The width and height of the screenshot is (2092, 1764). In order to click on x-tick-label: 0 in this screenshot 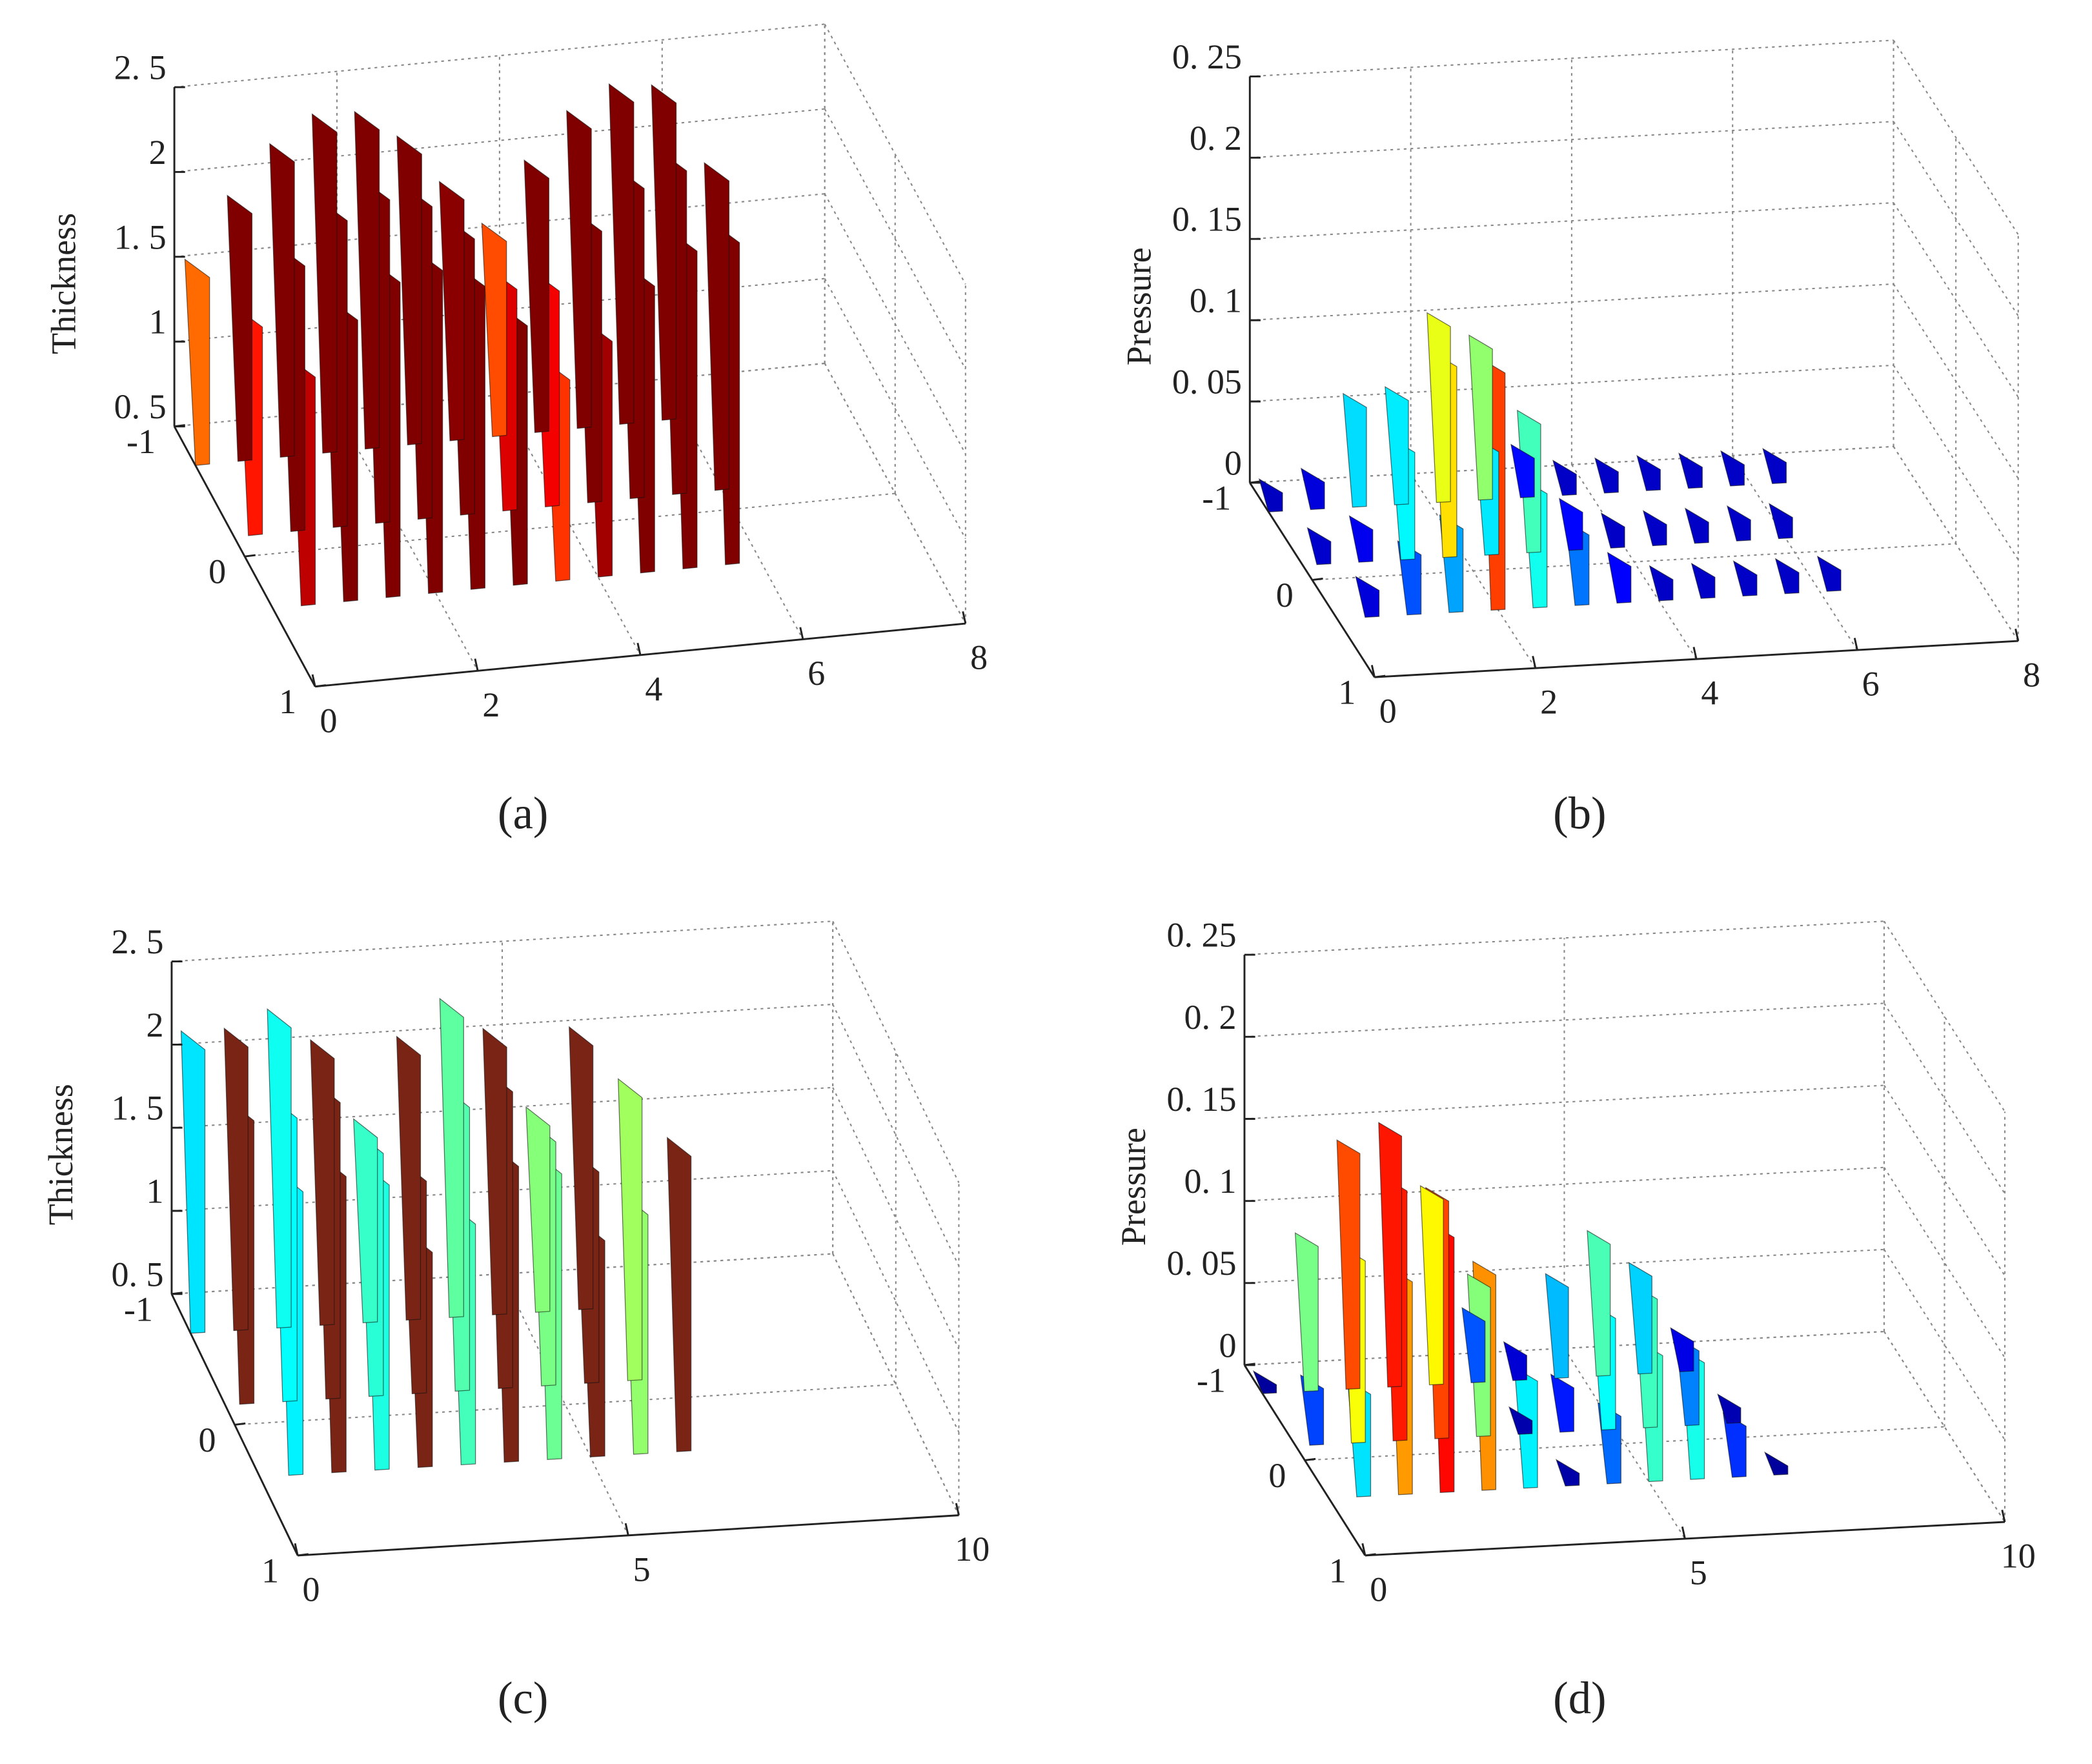, I will do `click(1388, 711)`.